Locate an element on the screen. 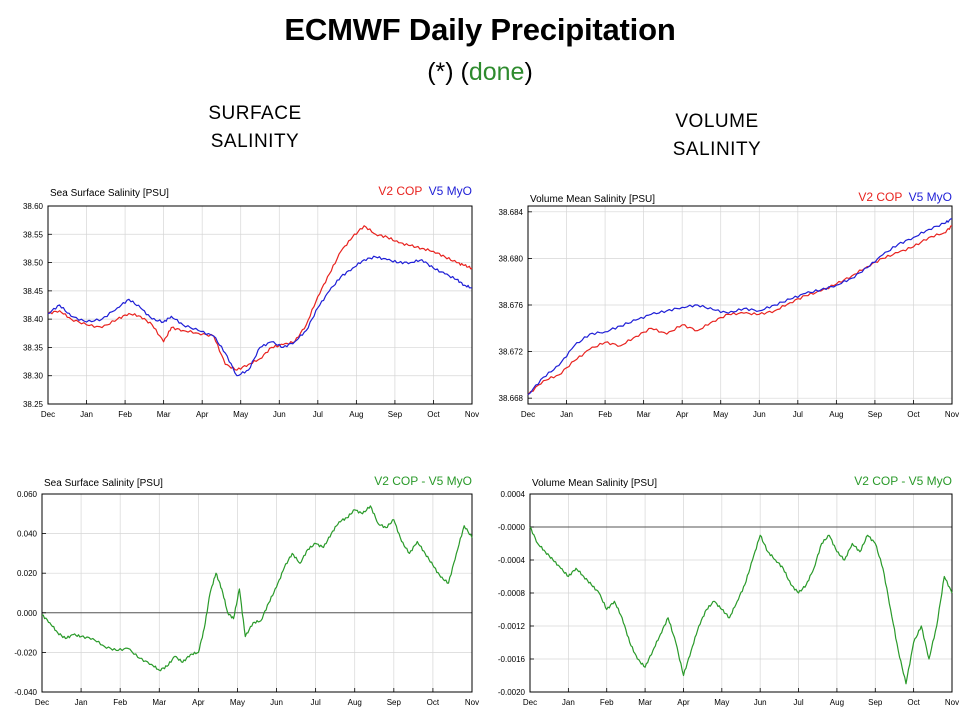 The height and width of the screenshot is (720, 960). page-subtitle: (*) (done) is located at coordinates (480, 72).